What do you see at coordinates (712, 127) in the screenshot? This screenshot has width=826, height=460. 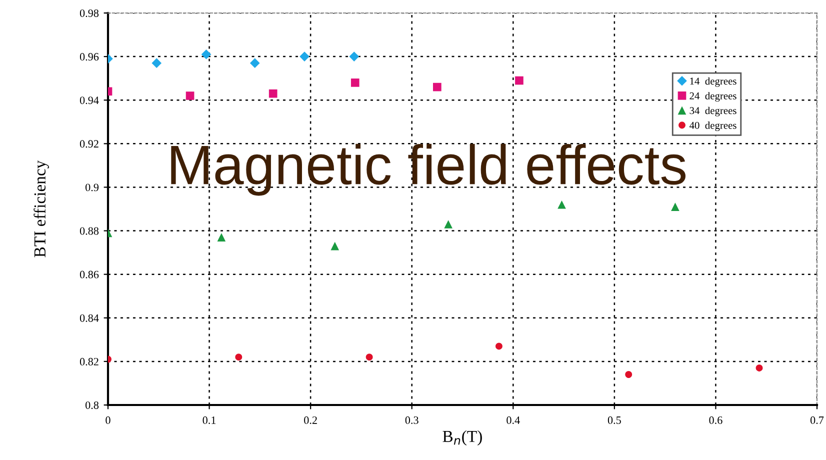 I see `legend-label: 40 degrees` at bounding box center [712, 127].